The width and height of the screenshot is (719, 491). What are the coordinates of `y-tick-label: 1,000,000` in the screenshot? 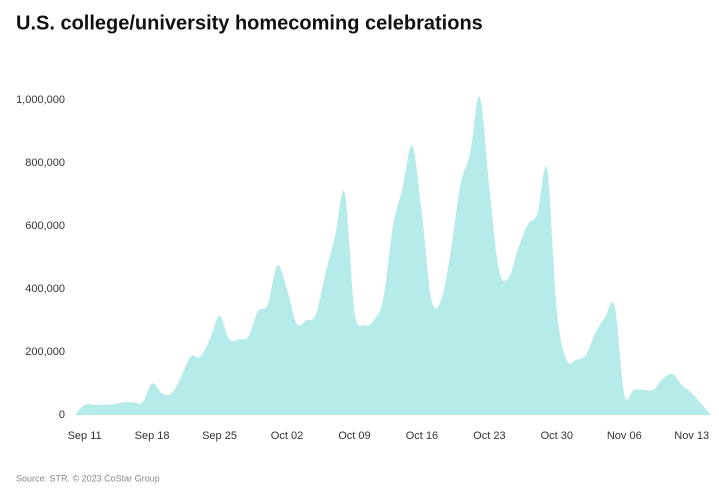 It's located at (40, 100).